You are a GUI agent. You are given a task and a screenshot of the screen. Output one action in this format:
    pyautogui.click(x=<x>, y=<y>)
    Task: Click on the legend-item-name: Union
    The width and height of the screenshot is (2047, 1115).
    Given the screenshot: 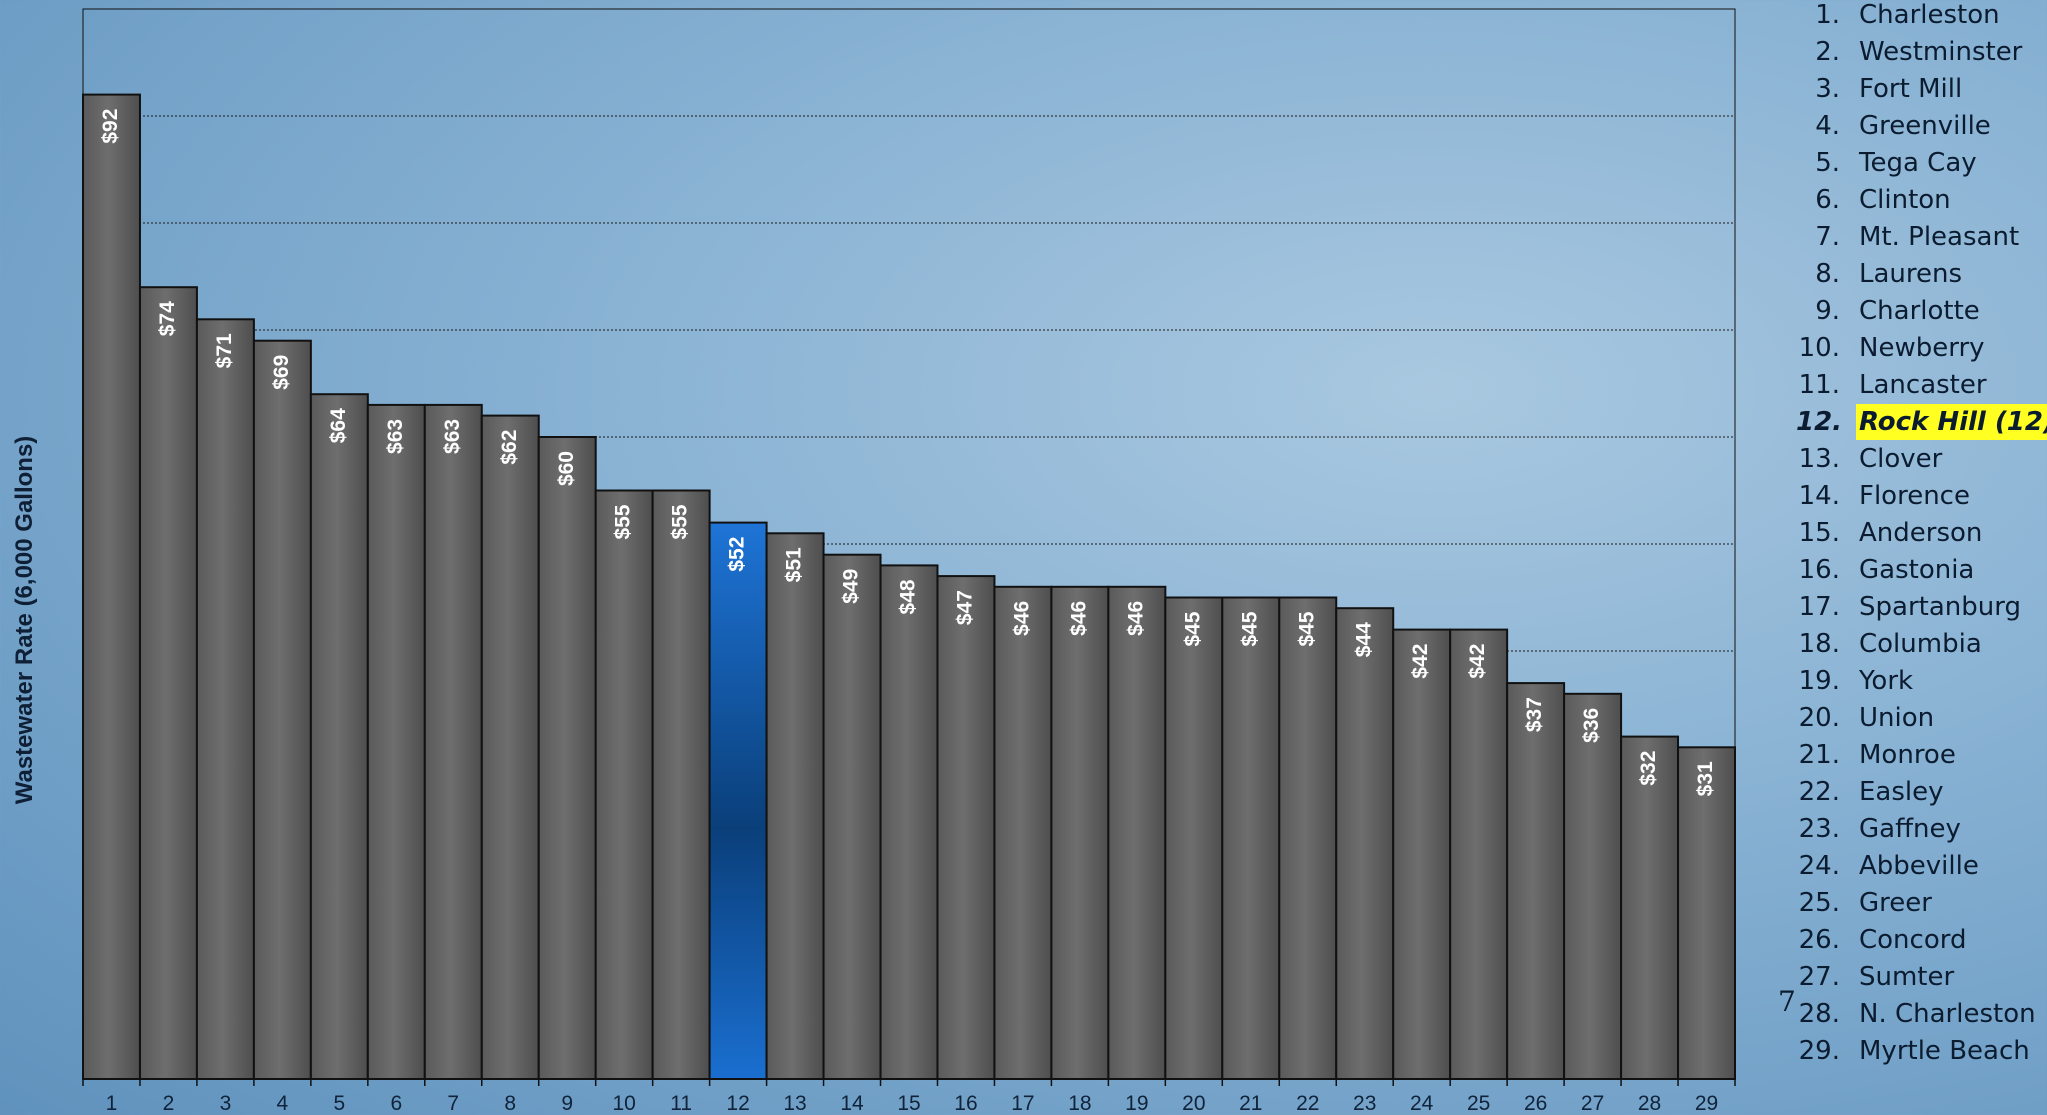 What is the action you would take?
    pyautogui.click(x=1897, y=718)
    